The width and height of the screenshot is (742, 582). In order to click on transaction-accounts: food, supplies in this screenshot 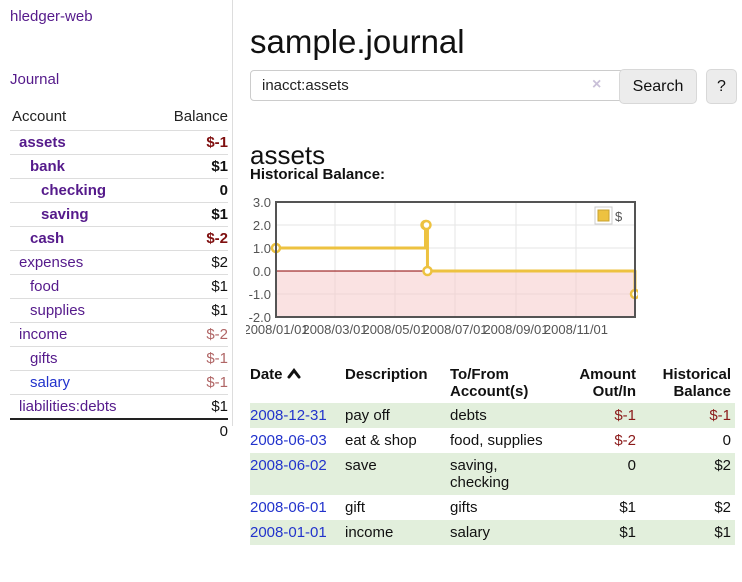, I will do `click(496, 440)`.